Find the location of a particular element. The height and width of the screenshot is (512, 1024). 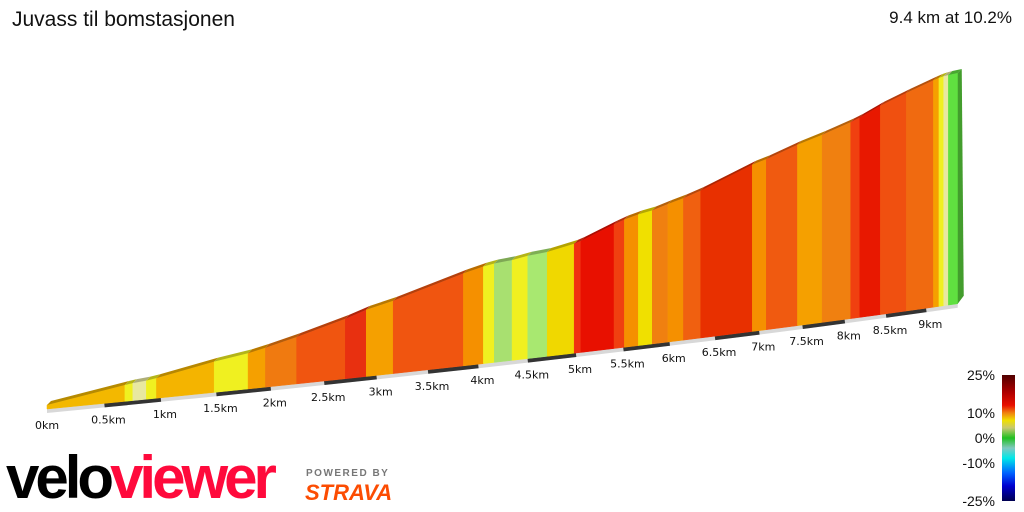

tick-label: 3.5km is located at coordinates (432, 386).